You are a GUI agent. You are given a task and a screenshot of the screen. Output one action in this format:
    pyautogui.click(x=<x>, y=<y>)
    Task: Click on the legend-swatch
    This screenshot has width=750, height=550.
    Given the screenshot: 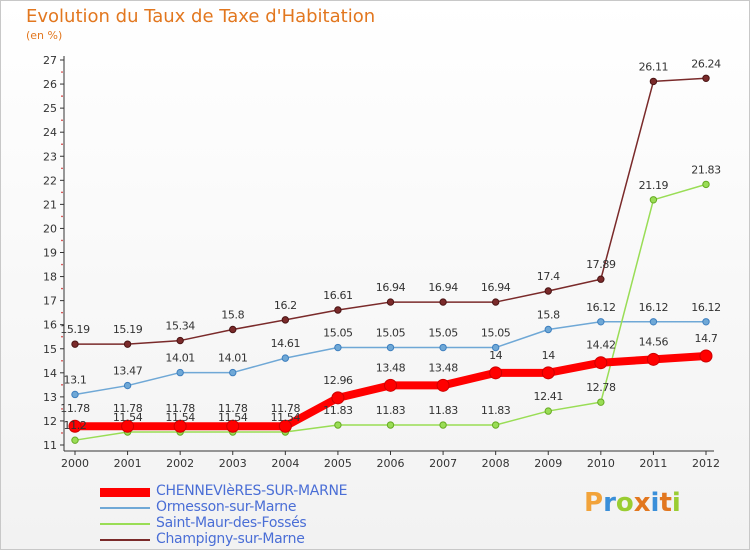 What is the action you would take?
    pyautogui.click(x=125, y=492)
    